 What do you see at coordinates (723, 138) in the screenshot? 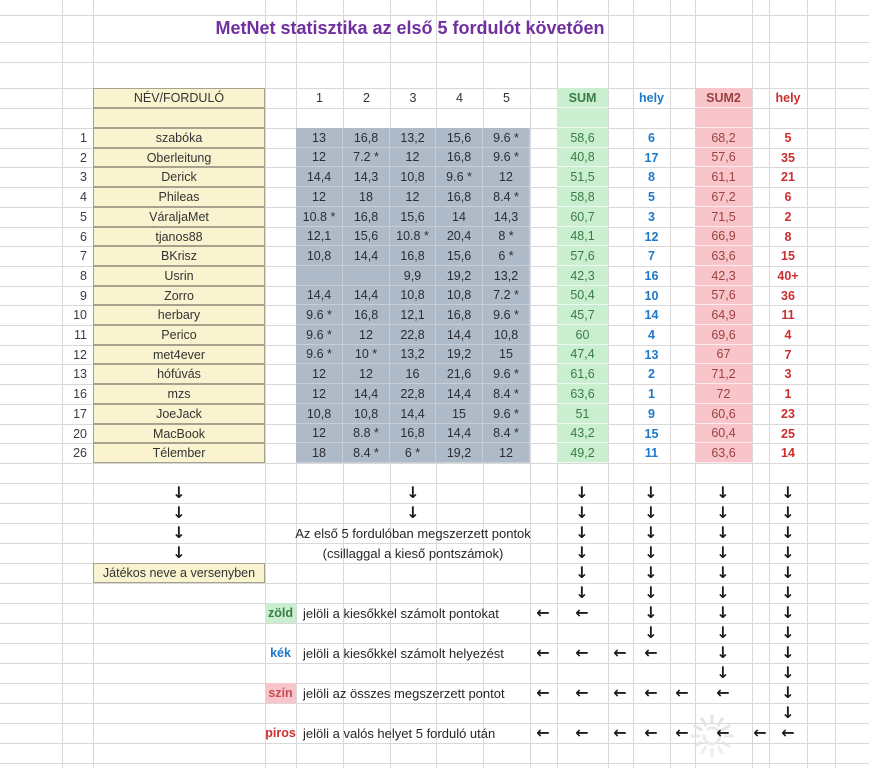
I see `sum2-cell: 68,2` at bounding box center [723, 138].